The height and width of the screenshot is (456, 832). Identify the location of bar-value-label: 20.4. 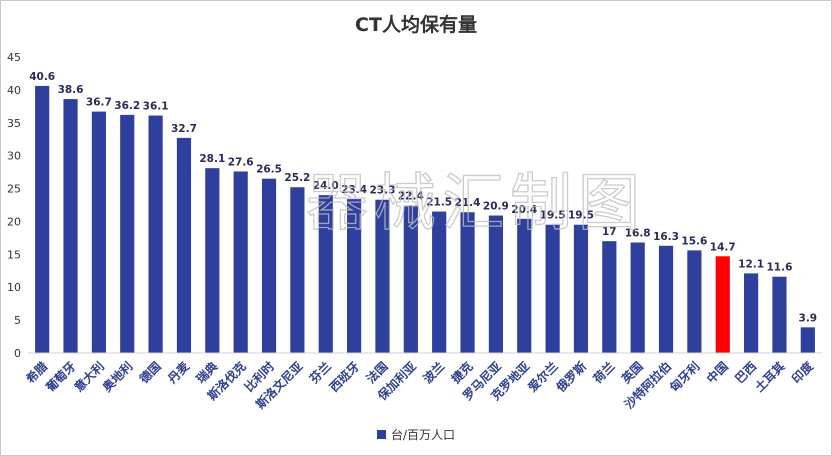
(524, 210).